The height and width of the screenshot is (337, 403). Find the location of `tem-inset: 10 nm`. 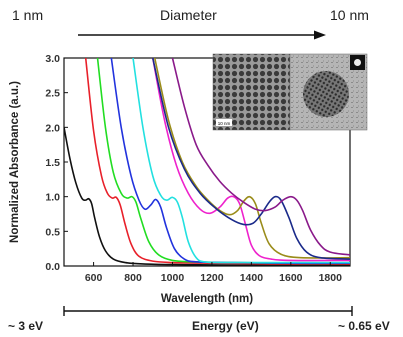

tem-inset: 10 nm is located at coordinates (290, 92).